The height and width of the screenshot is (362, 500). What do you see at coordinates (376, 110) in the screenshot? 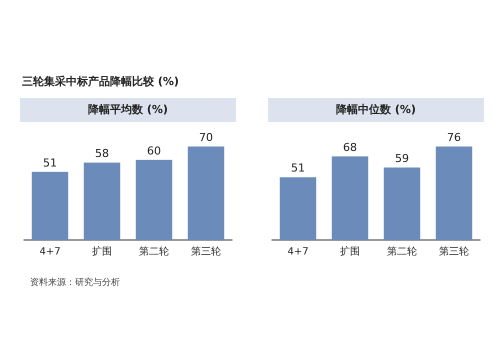
I see `chart-title: 降幅中位数 (%)` at bounding box center [376, 110].